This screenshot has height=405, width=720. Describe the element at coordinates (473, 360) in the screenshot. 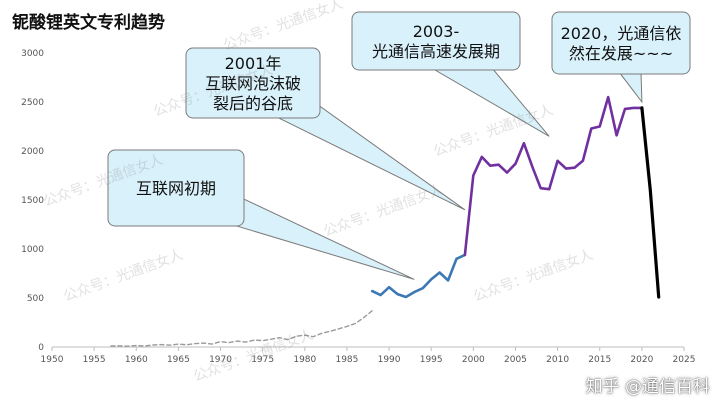

I see `x-tick-label: 2000` at that location.